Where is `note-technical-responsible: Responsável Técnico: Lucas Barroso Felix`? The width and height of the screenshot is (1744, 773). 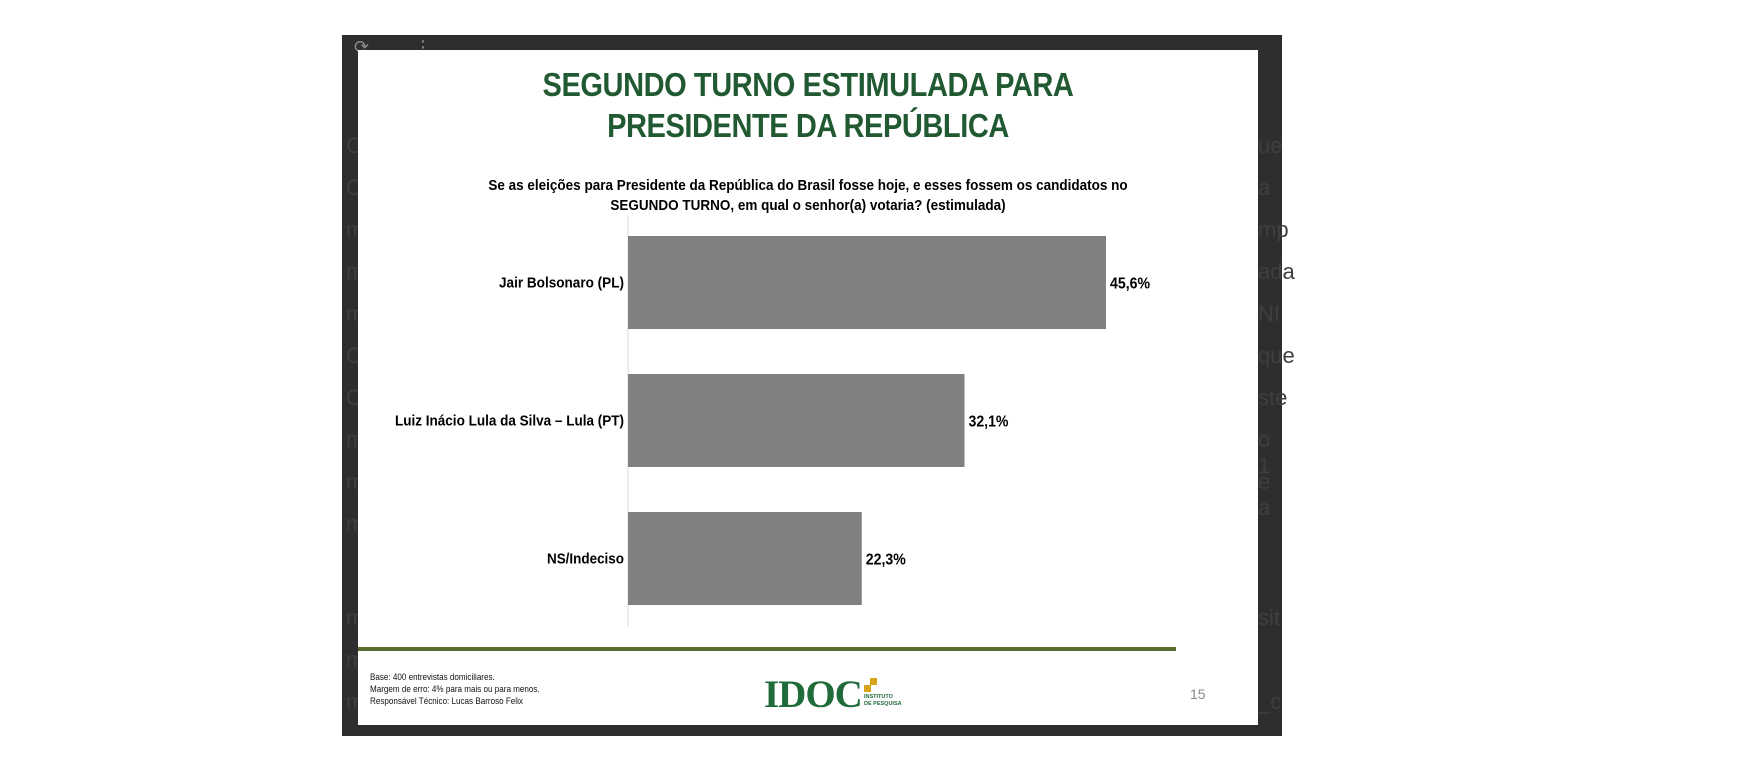
note-technical-responsible: Responsável Técnico: Lucas Barroso Felix is located at coordinates (446, 701).